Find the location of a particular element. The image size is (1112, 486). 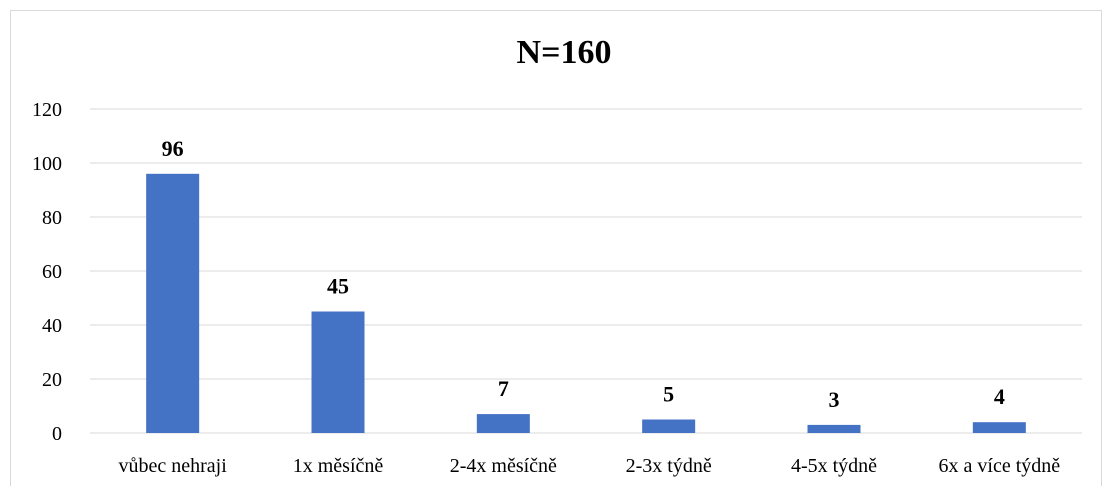

category-label: vůbec nehraji is located at coordinates (173, 466).